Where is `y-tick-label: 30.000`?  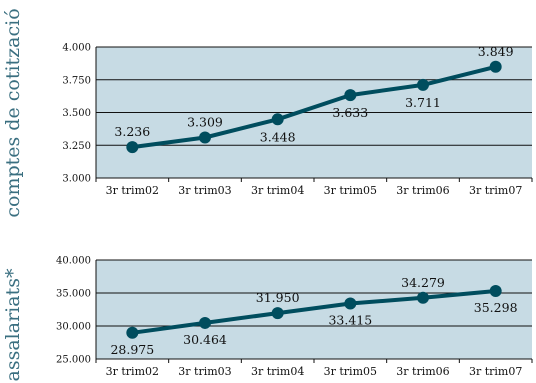
y-tick-label: 30.000 is located at coordinates (73, 327).